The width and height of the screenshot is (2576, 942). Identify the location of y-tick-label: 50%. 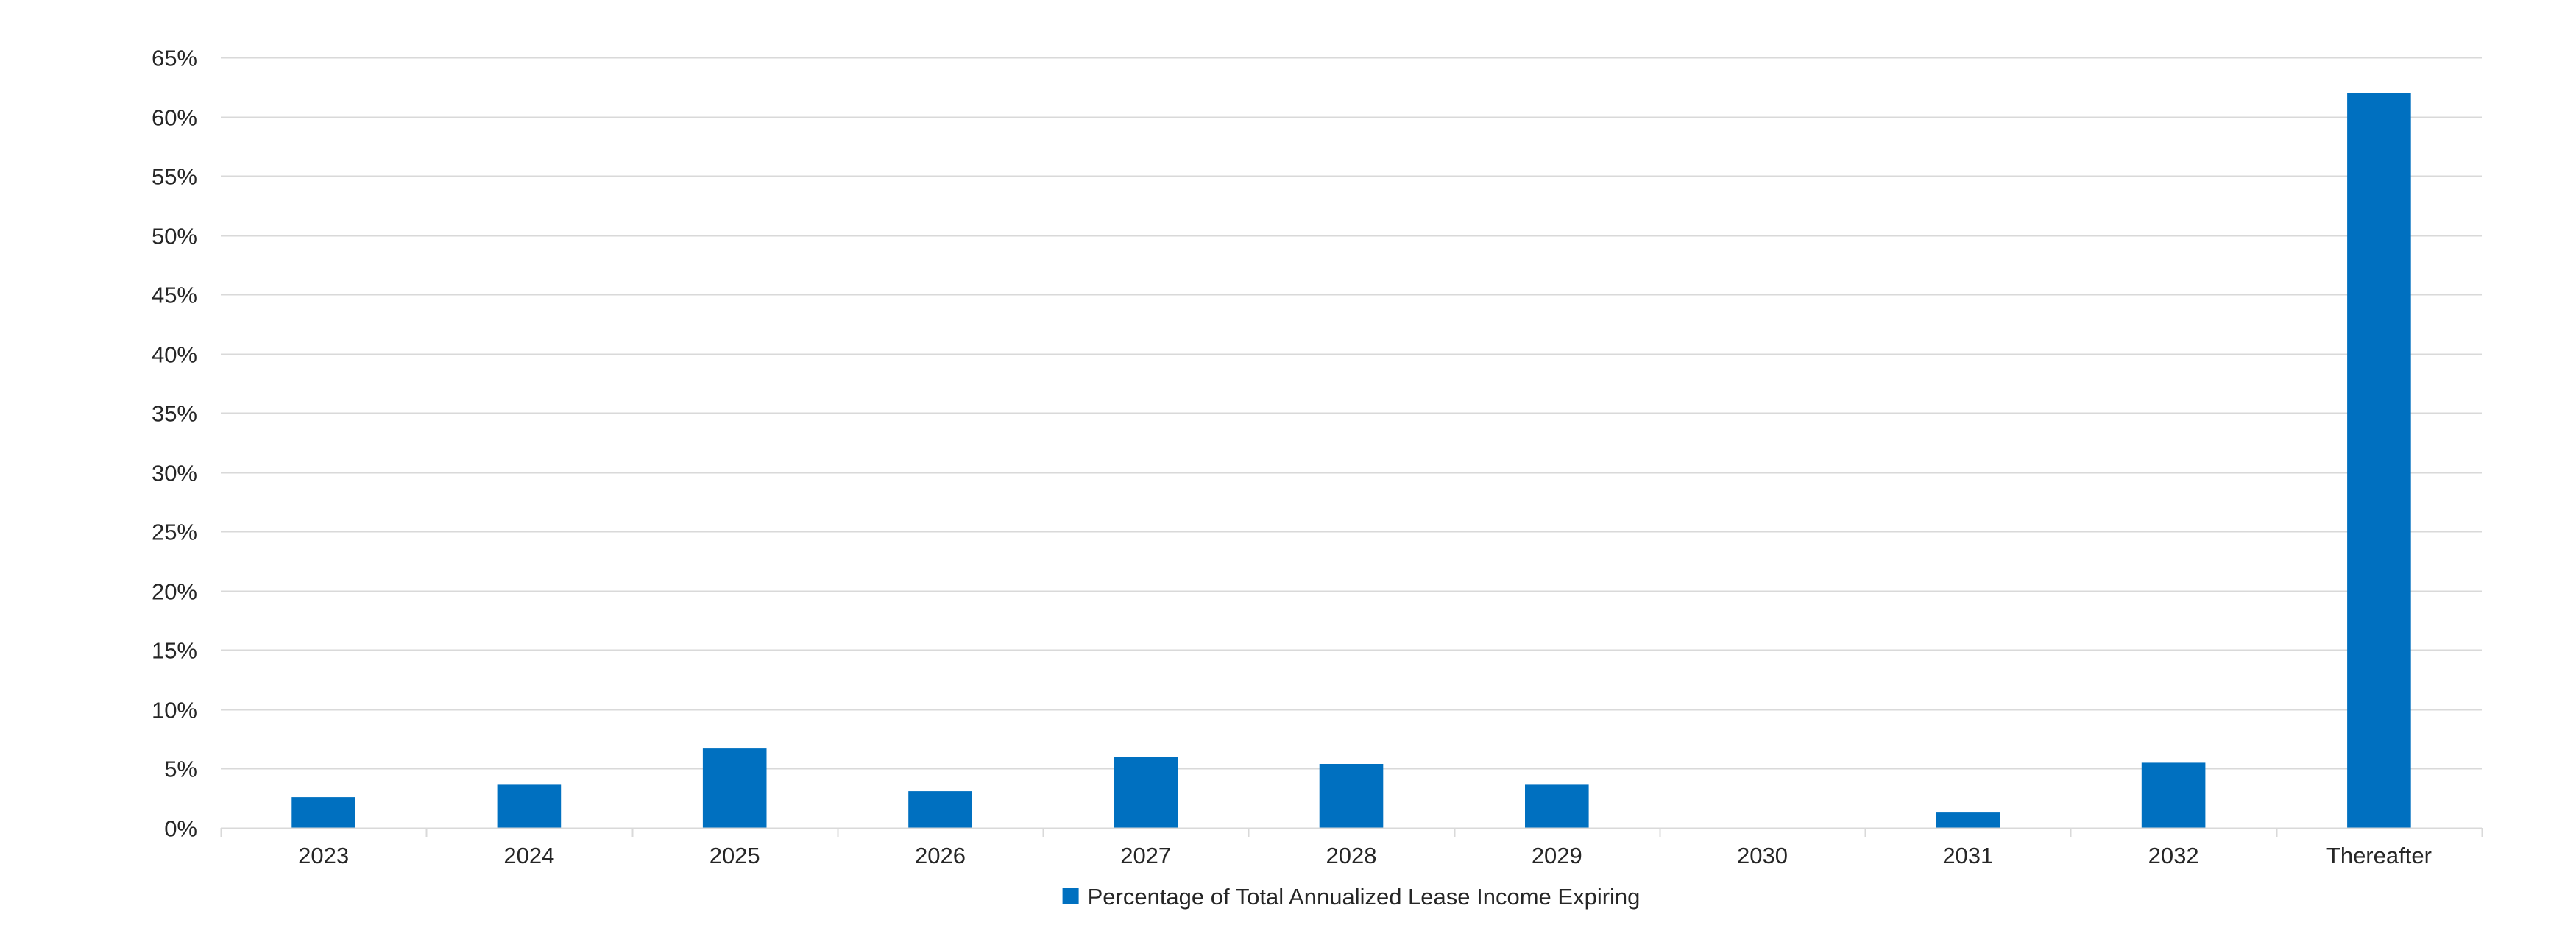
(174, 236).